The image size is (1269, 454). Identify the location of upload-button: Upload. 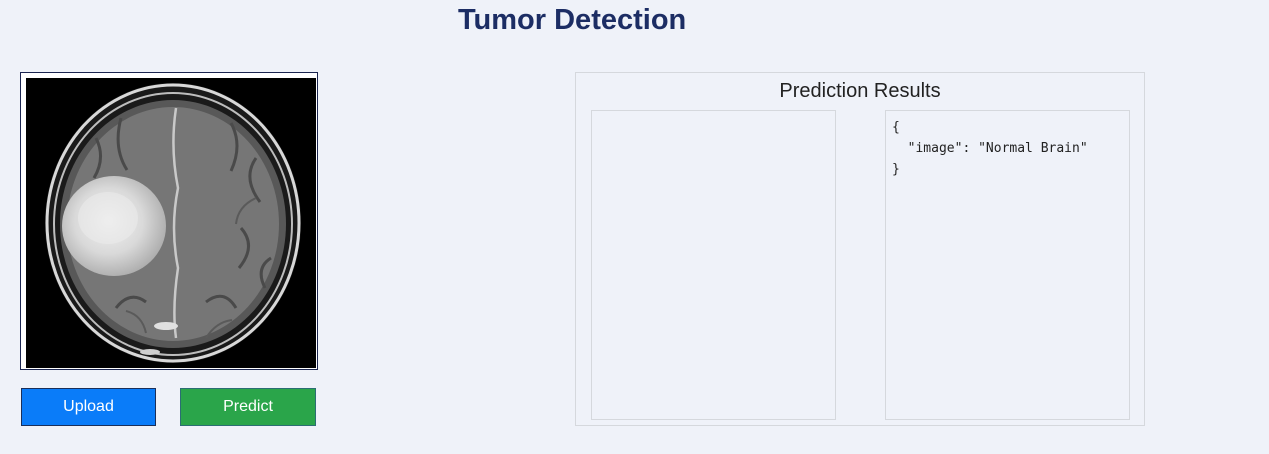
(88, 407).